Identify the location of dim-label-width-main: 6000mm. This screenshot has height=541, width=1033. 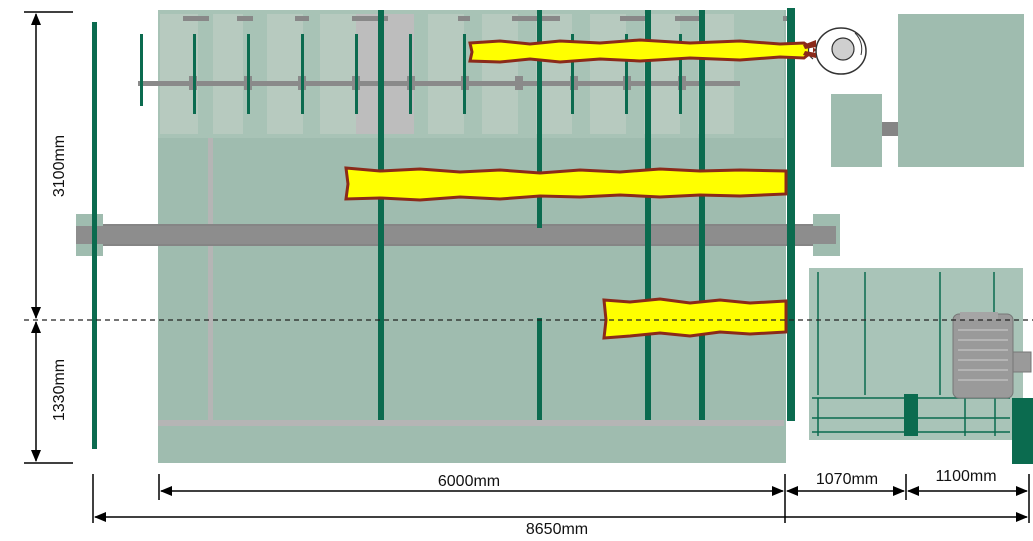
(469, 481).